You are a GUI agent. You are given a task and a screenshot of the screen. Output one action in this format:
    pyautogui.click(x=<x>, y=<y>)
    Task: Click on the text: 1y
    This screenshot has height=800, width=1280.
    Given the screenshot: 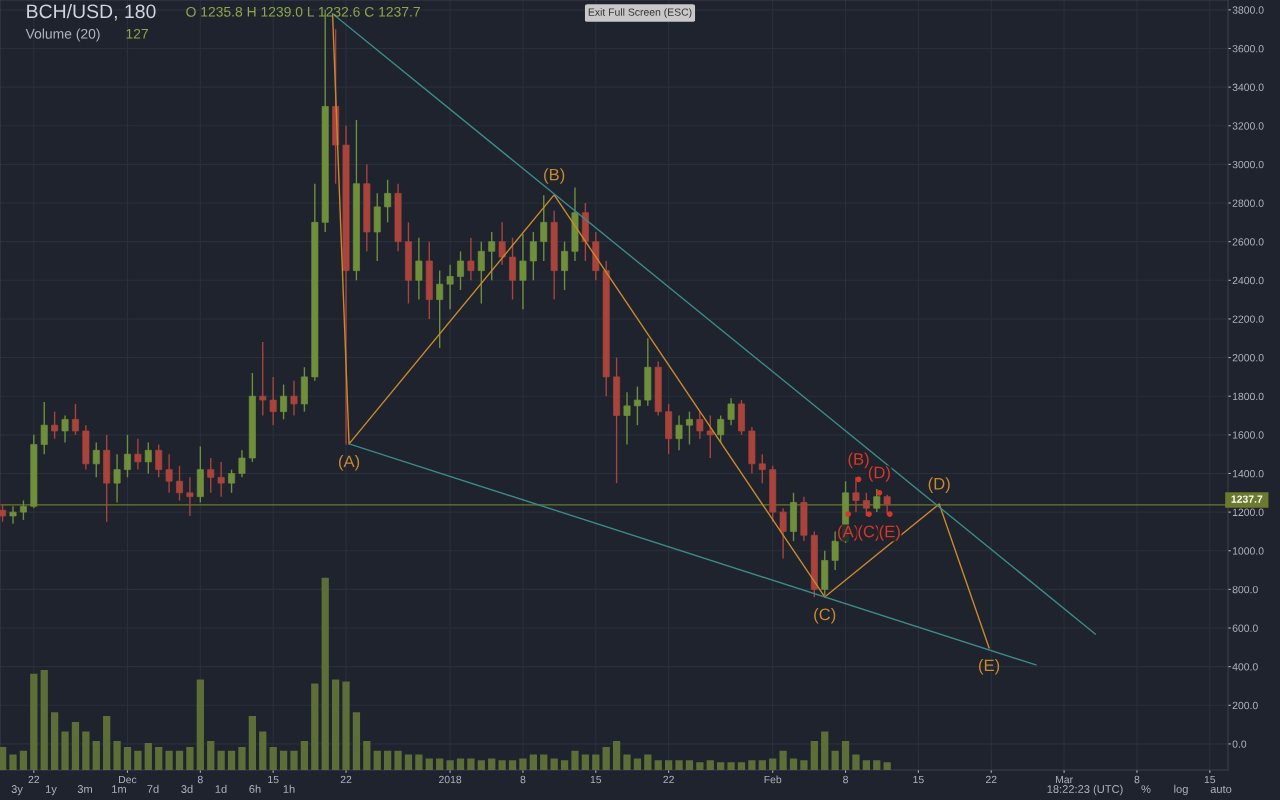 What is the action you would take?
    pyautogui.click(x=51, y=790)
    